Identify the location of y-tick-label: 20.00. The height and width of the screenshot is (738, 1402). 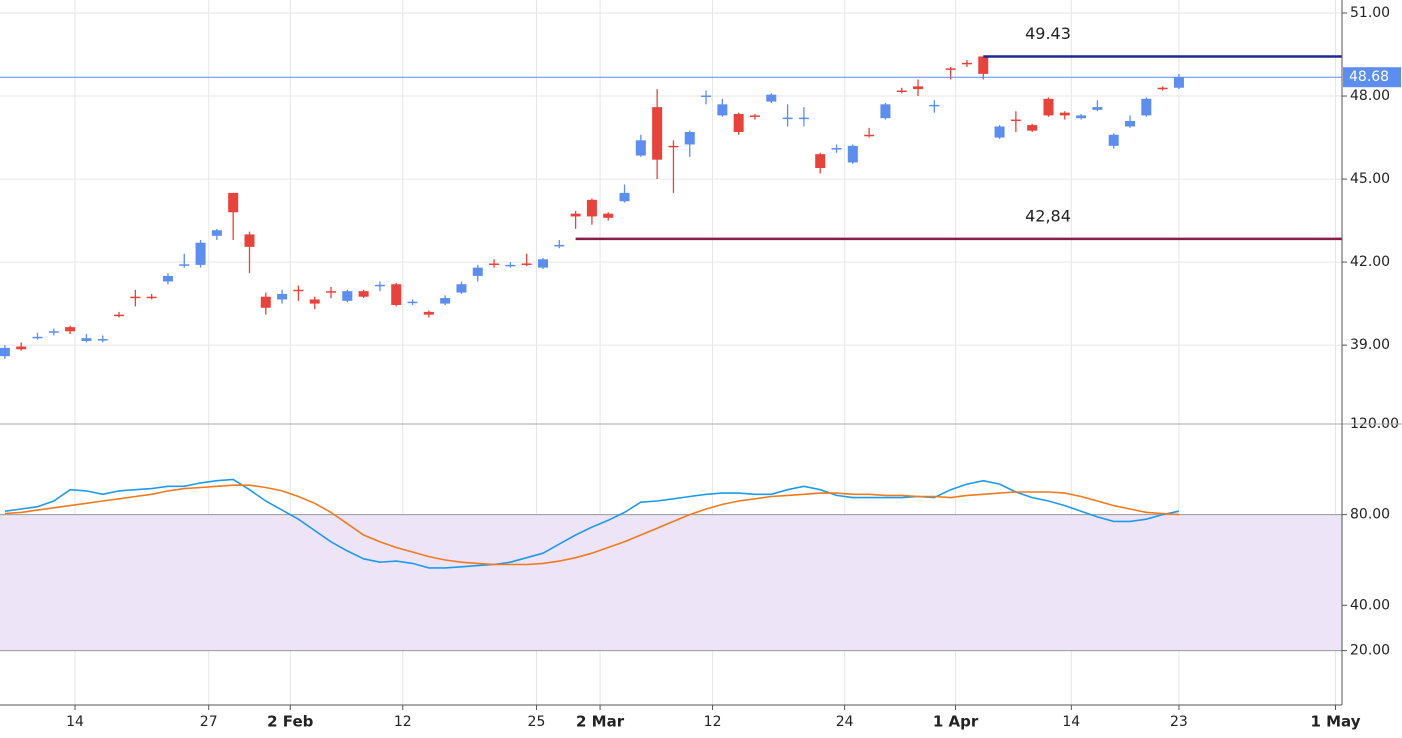
(1370, 651).